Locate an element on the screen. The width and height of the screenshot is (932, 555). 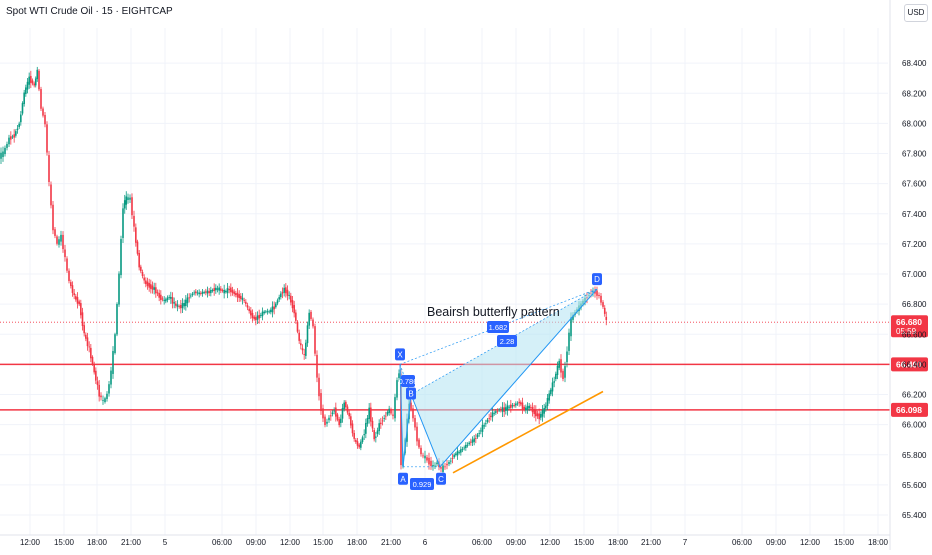
pattern-name-label: Beairsh butterfly pattern is located at coordinates (493, 312).